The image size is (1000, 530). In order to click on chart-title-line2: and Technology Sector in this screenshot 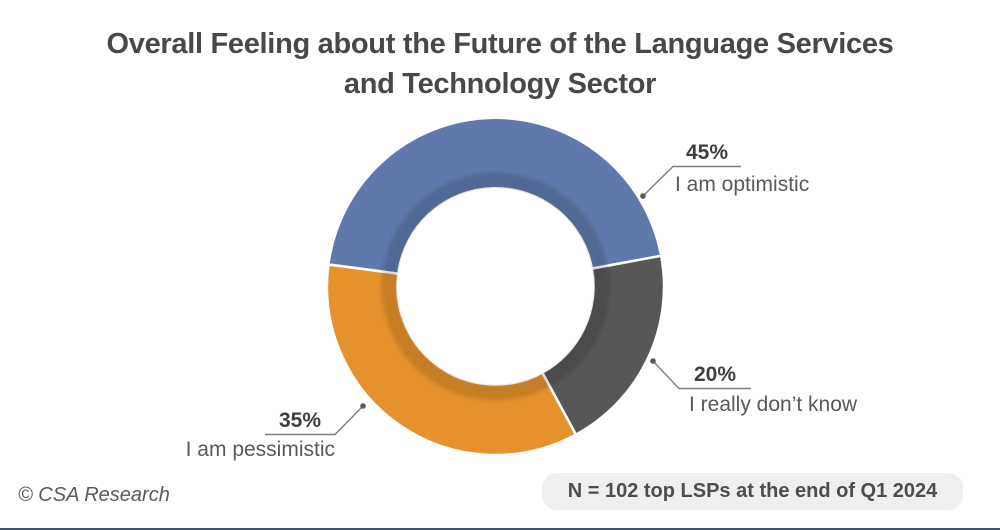, I will do `click(500, 84)`.